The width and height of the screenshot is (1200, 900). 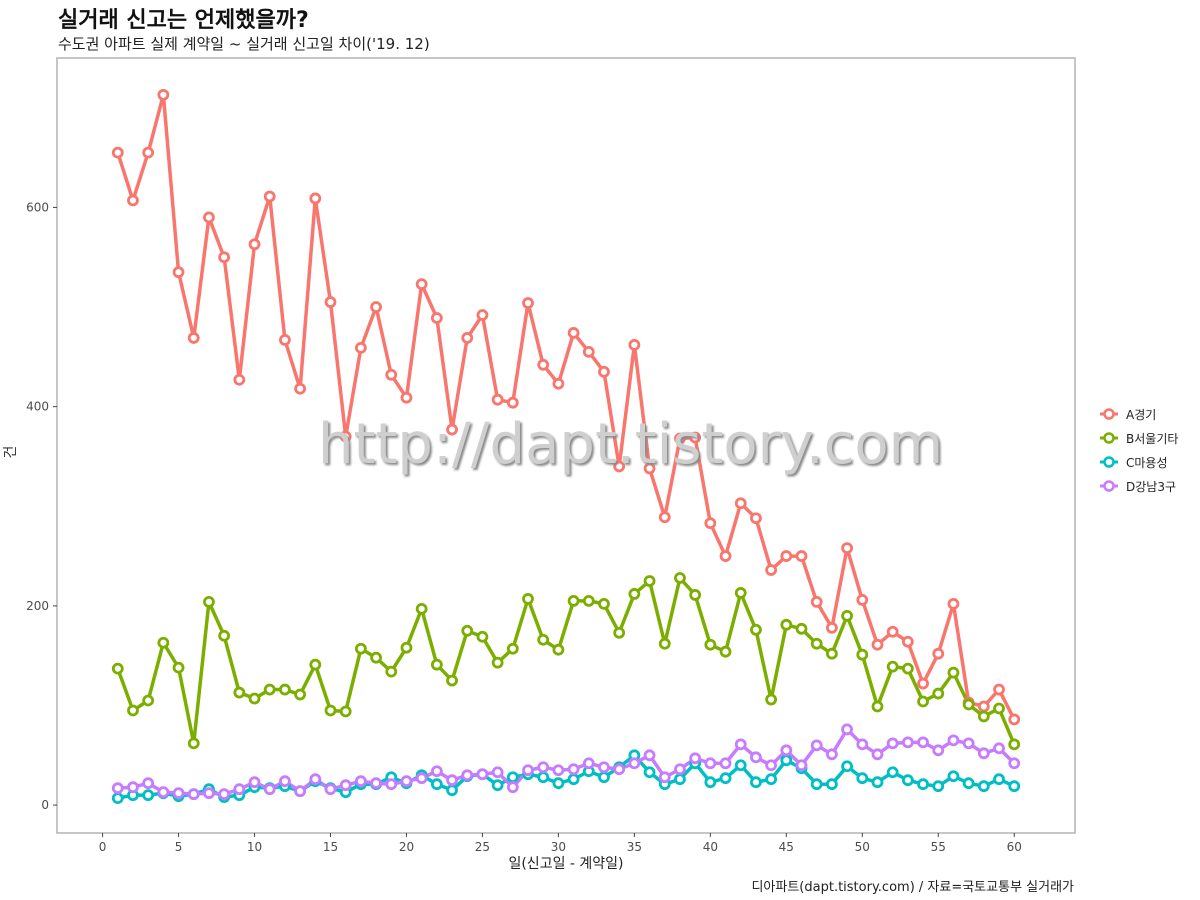 I want to click on y-tick-label: 400, so click(x=37, y=407).